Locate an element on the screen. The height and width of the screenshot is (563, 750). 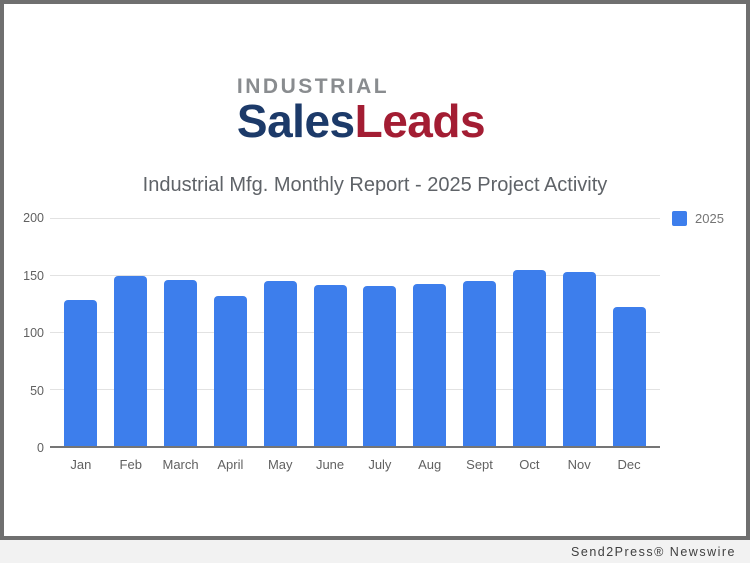
bar-nov is located at coordinates (579, 358).